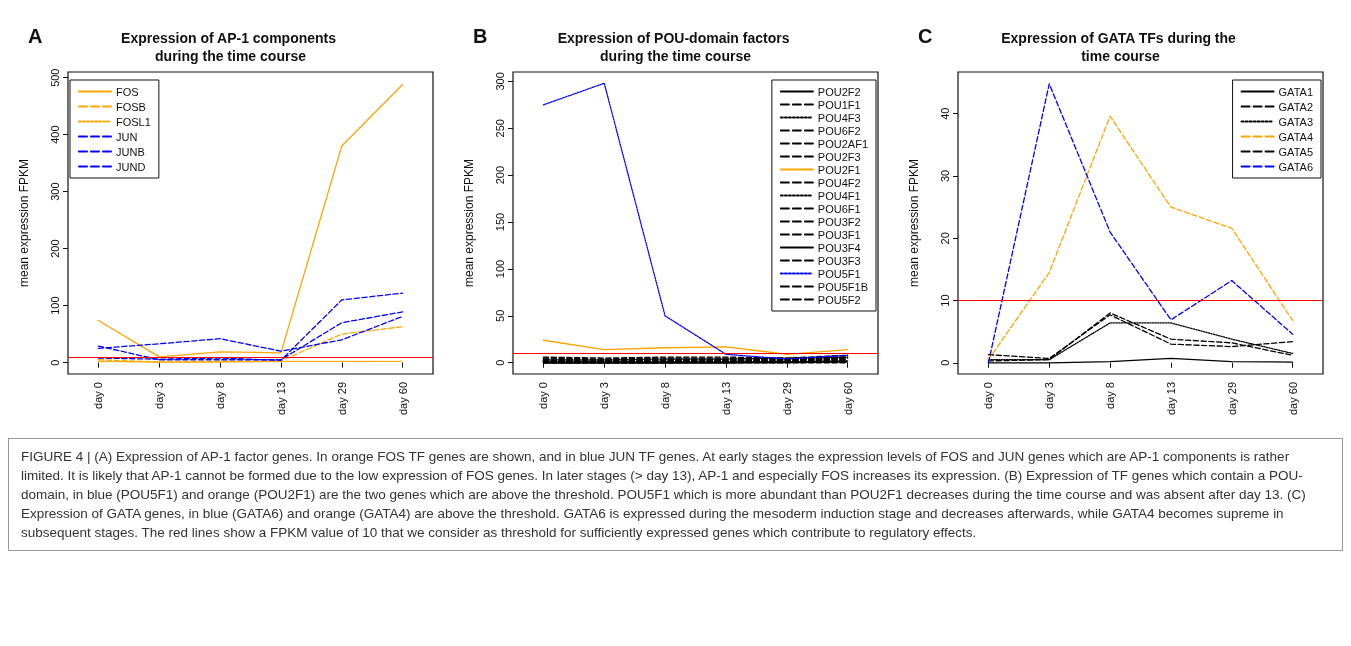  What do you see at coordinates (839, 130) in the screenshot?
I see `legend-label: POU6F2` at bounding box center [839, 130].